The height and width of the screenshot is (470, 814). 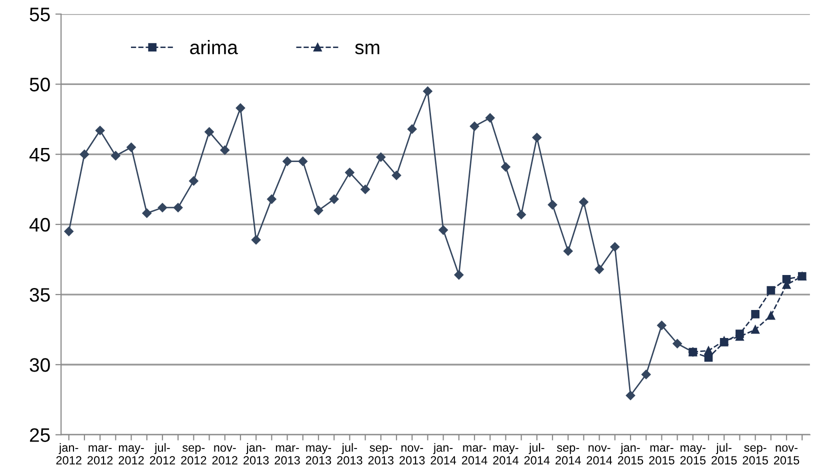 What do you see at coordinates (40, 15) in the screenshot?
I see `y-tick-label: 55` at bounding box center [40, 15].